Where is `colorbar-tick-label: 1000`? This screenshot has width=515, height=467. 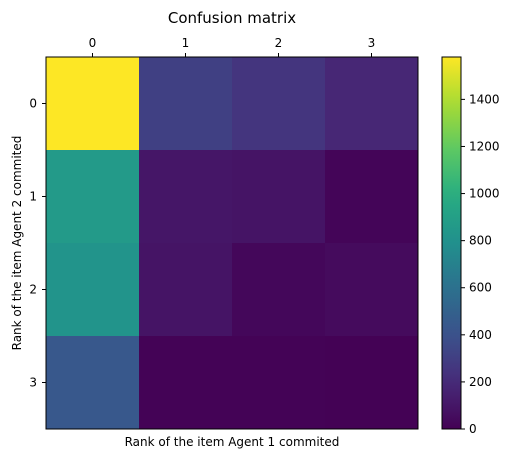 colorbar-tick-label: 1000 is located at coordinates (484, 194).